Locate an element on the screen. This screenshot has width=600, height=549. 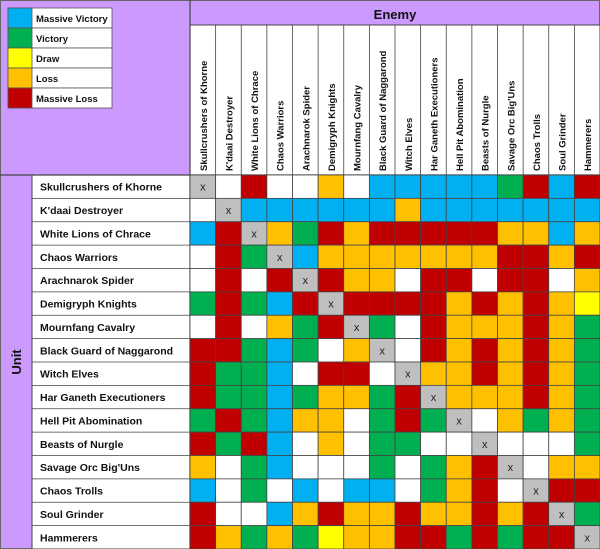
row-label: Arachnarok Spider is located at coordinates (87, 281).